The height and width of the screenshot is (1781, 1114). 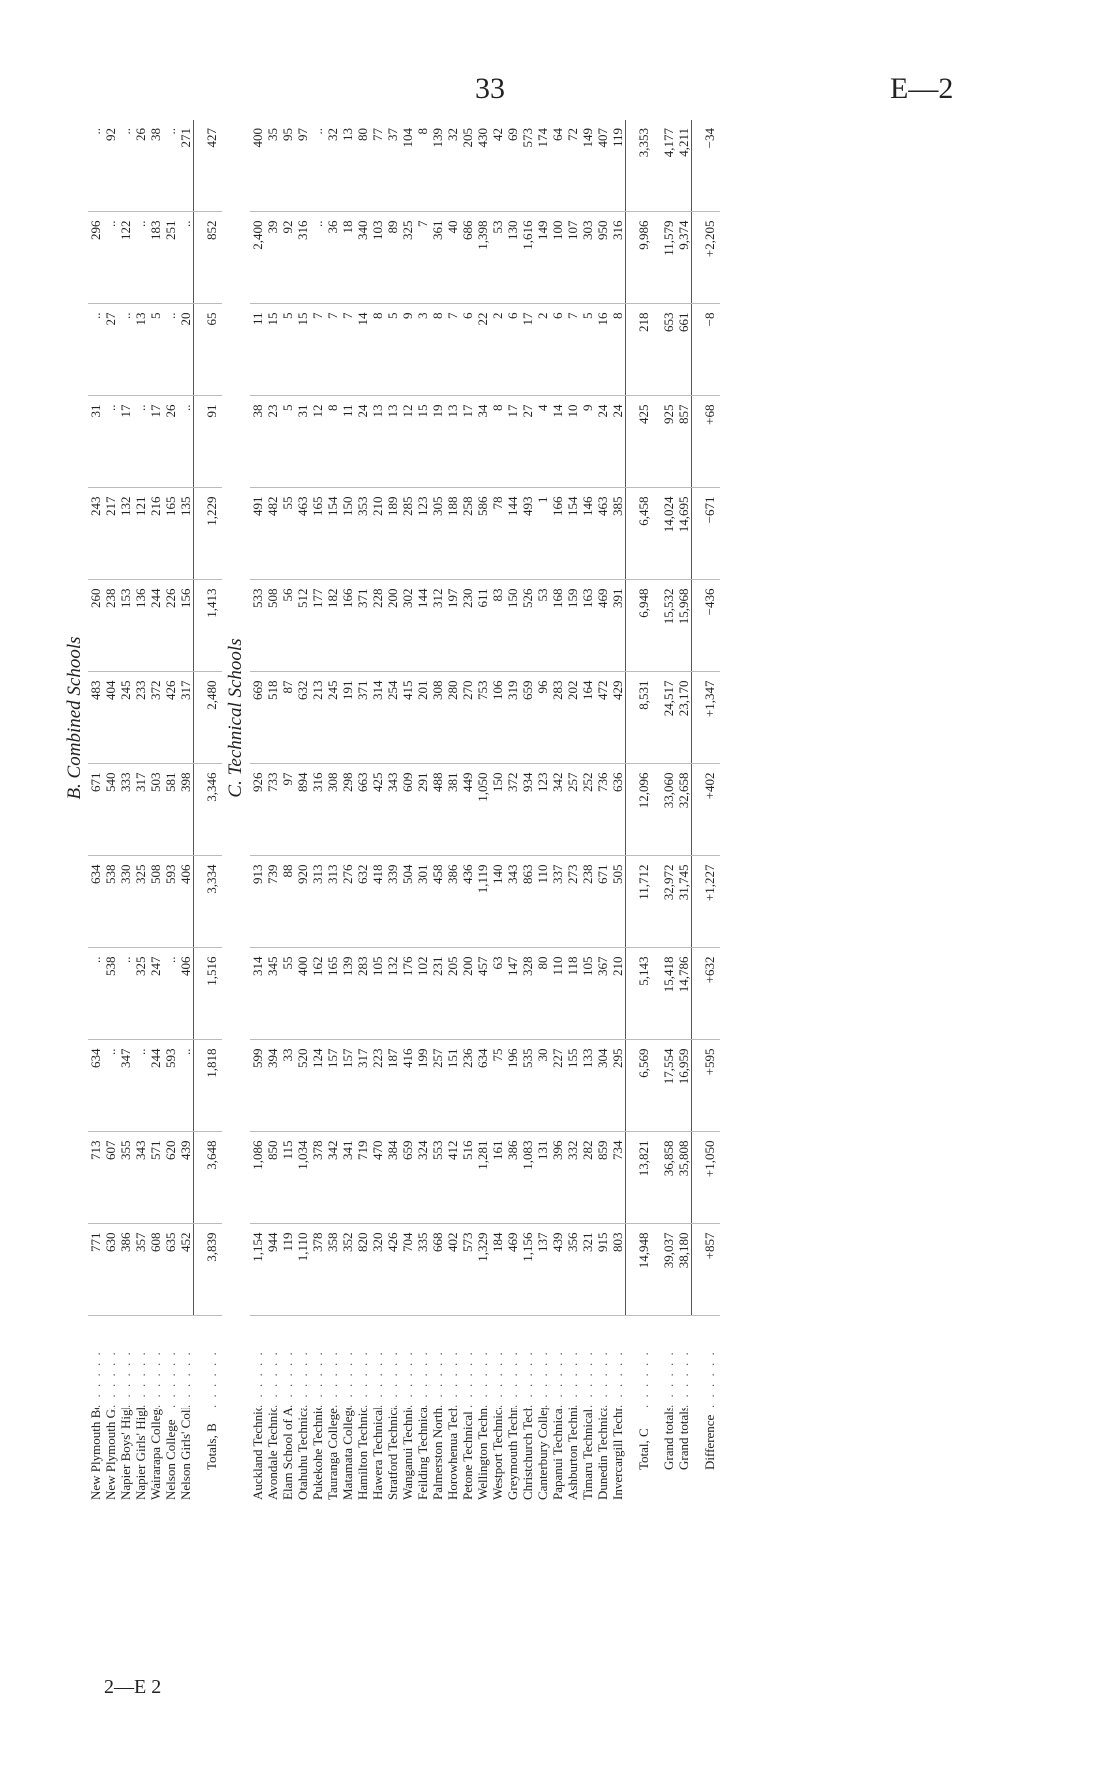 What do you see at coordinates (542, 534) in the screenshot?
I see `value-cell: 1` at bounding box center [542, 534].